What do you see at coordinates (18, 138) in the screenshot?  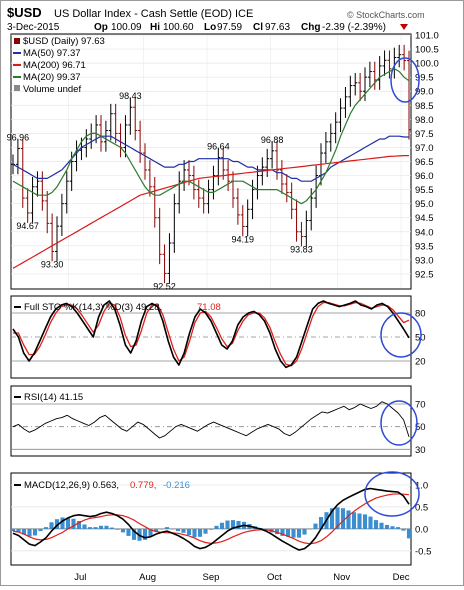 I see `price-annotation: 96.96` at bounding box center [18, 138].